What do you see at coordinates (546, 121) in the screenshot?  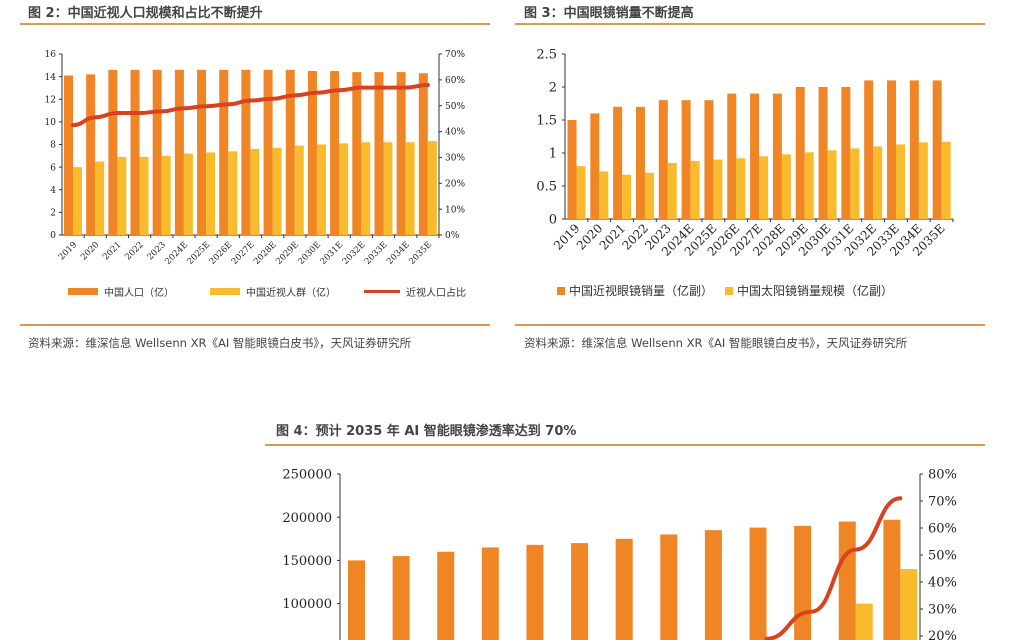 I see `y-tick-label: 1.5` at bounding box center [546, 121].